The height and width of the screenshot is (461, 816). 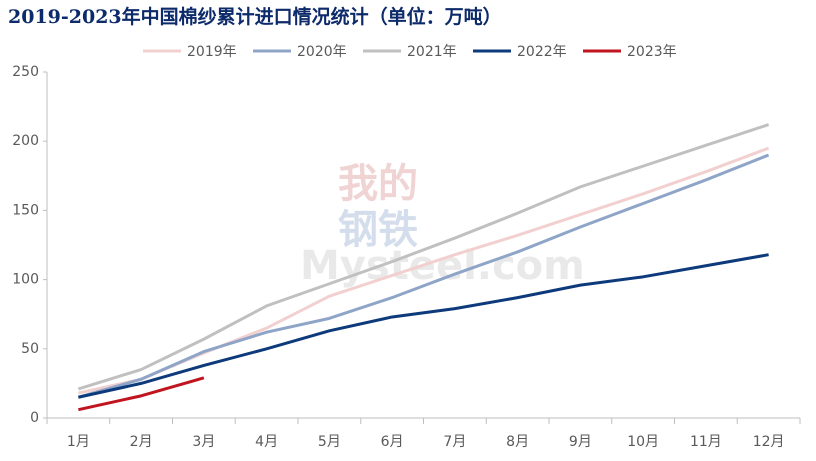 I want to click on y-tick-label: 250, so click(x=25, y=72).